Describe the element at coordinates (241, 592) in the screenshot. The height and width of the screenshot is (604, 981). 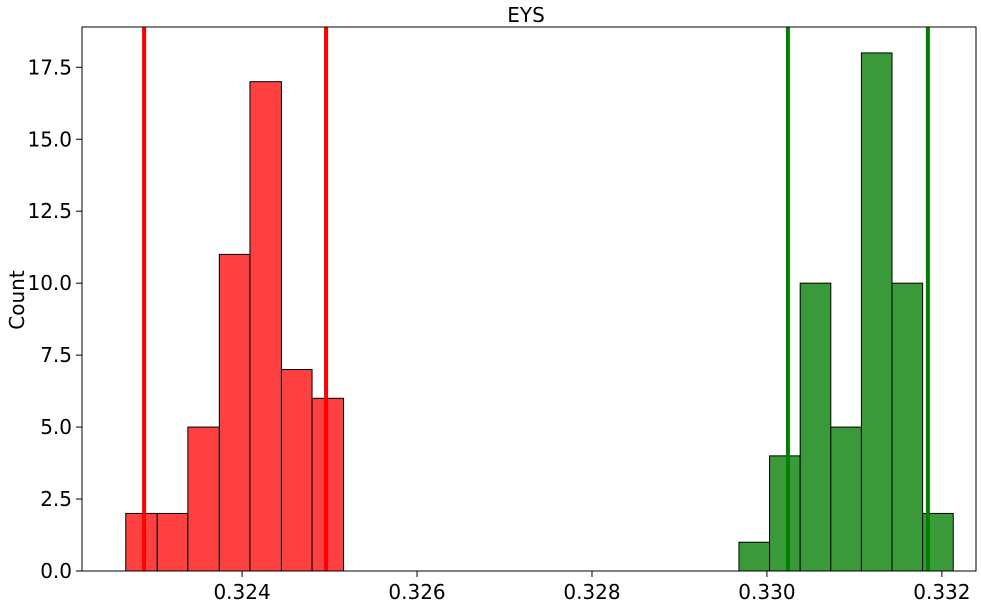
I see `x-tick-label: 0.324` at that location.